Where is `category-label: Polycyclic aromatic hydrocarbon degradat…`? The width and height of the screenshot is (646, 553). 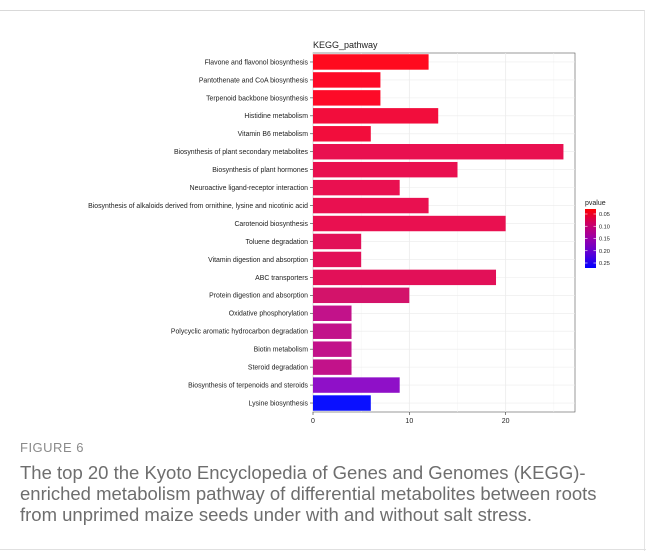
category-label: Polycyclic aromatic hydrocarbon degradat… is located at coordinates (239, 332).